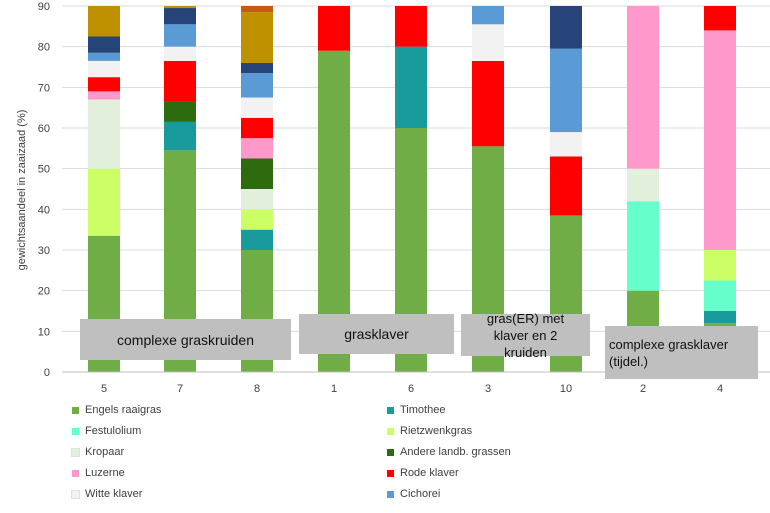 The height and width of the screenshot is (513, 770). Describe the element at coordinates (123, 410) in the screenshot. I see `legend-label: Engels raaigras` at that location.